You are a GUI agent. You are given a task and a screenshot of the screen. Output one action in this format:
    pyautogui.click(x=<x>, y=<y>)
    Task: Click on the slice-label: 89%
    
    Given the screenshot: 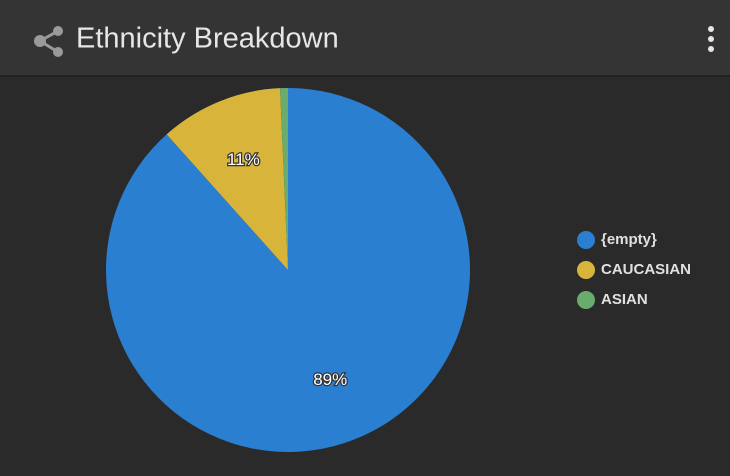 What is the action you would take?
    pyautogui.click(x=330, y=379)
    